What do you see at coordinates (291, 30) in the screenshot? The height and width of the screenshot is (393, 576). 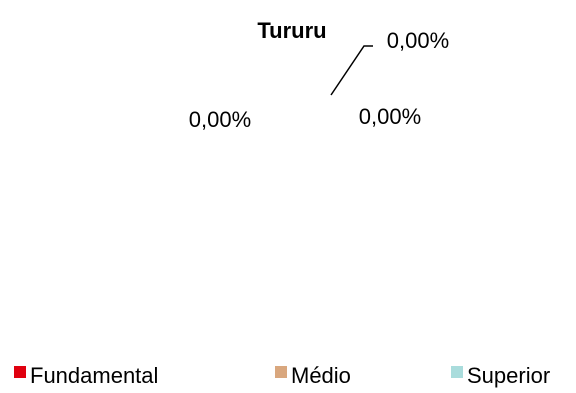 I see `chart-title: Tururu` at bounding box center [291, 30].